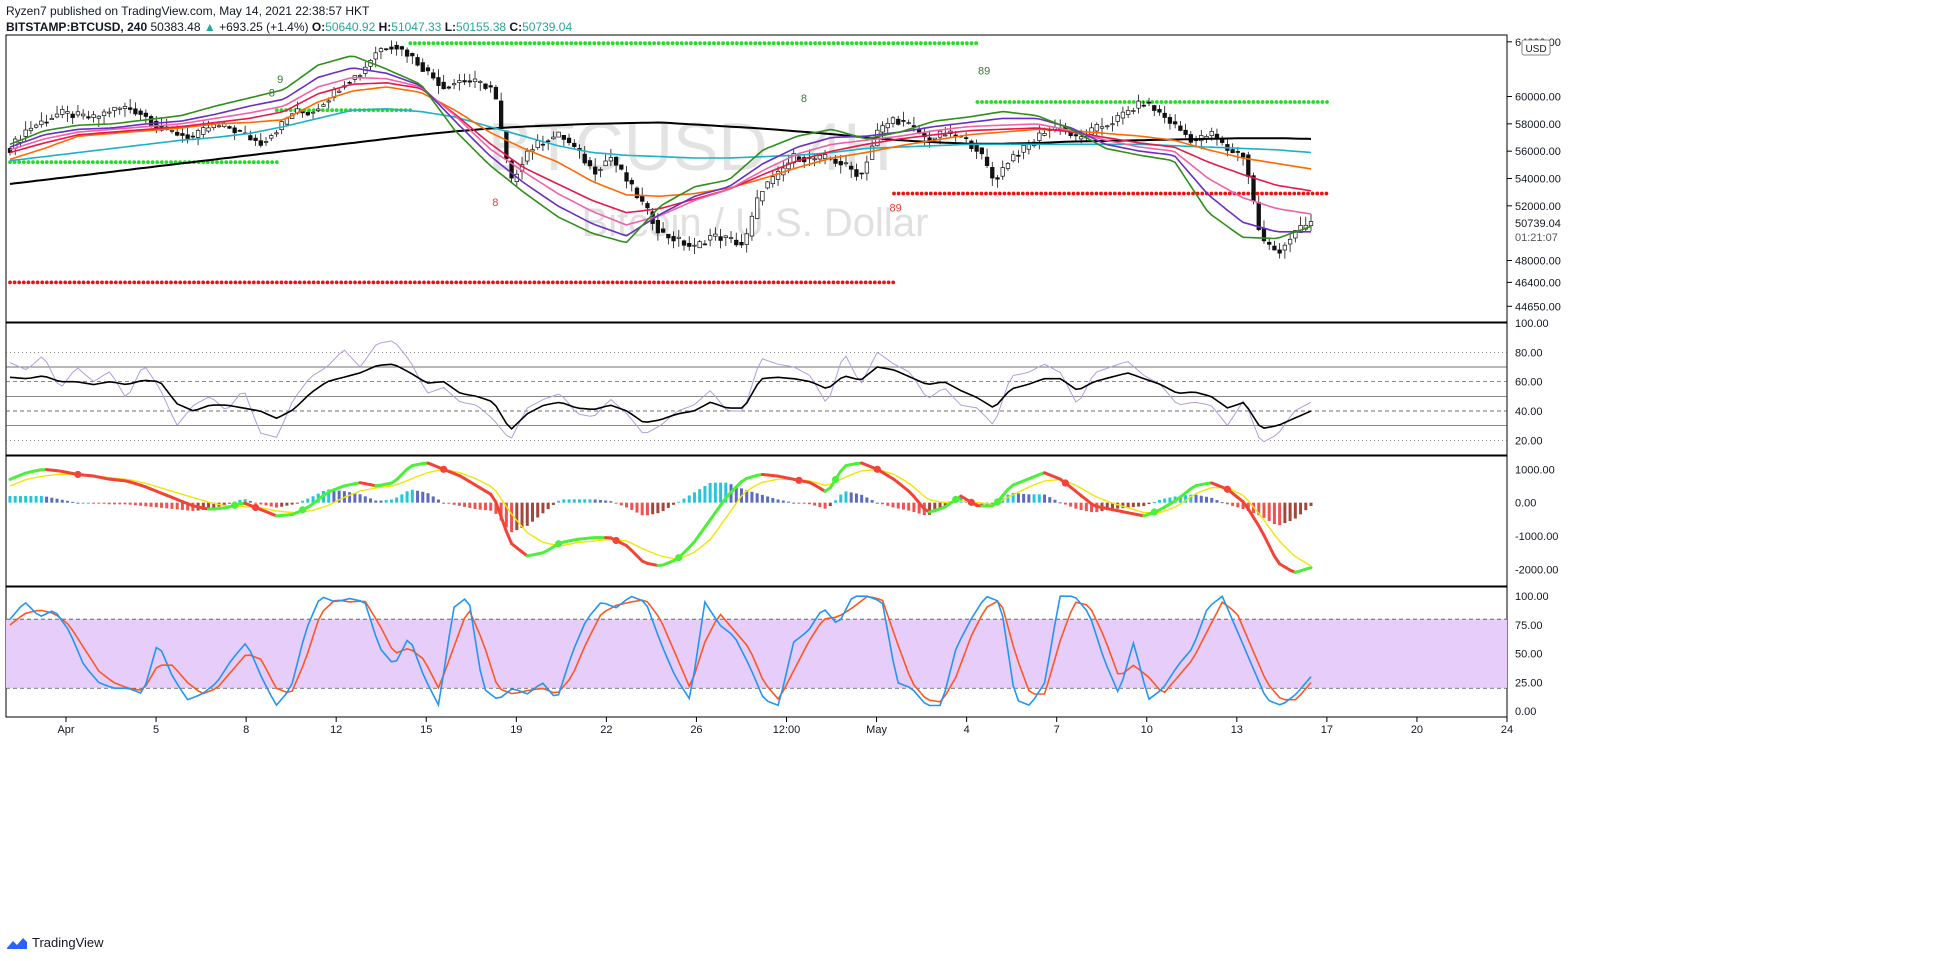  What do you see at coordinates (1536, 570) in the screenshot?
I see `macd-axis-label: -2000.00` at bounding box center [1536, 570].